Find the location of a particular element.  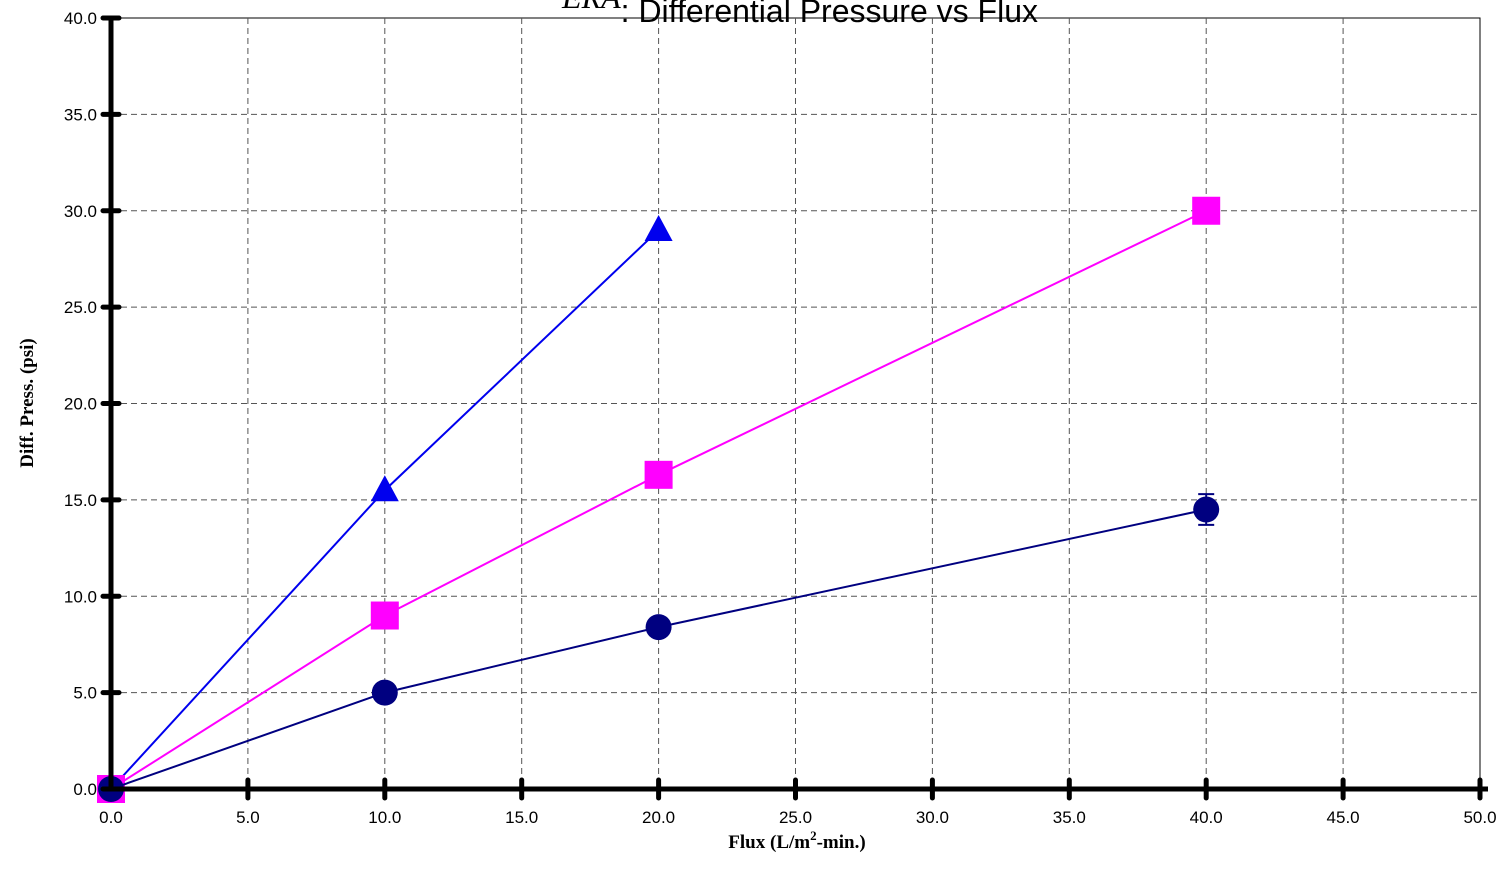

chart-title: ERA: Differential Pressure vs Flux is located at coordinates (799, 14).